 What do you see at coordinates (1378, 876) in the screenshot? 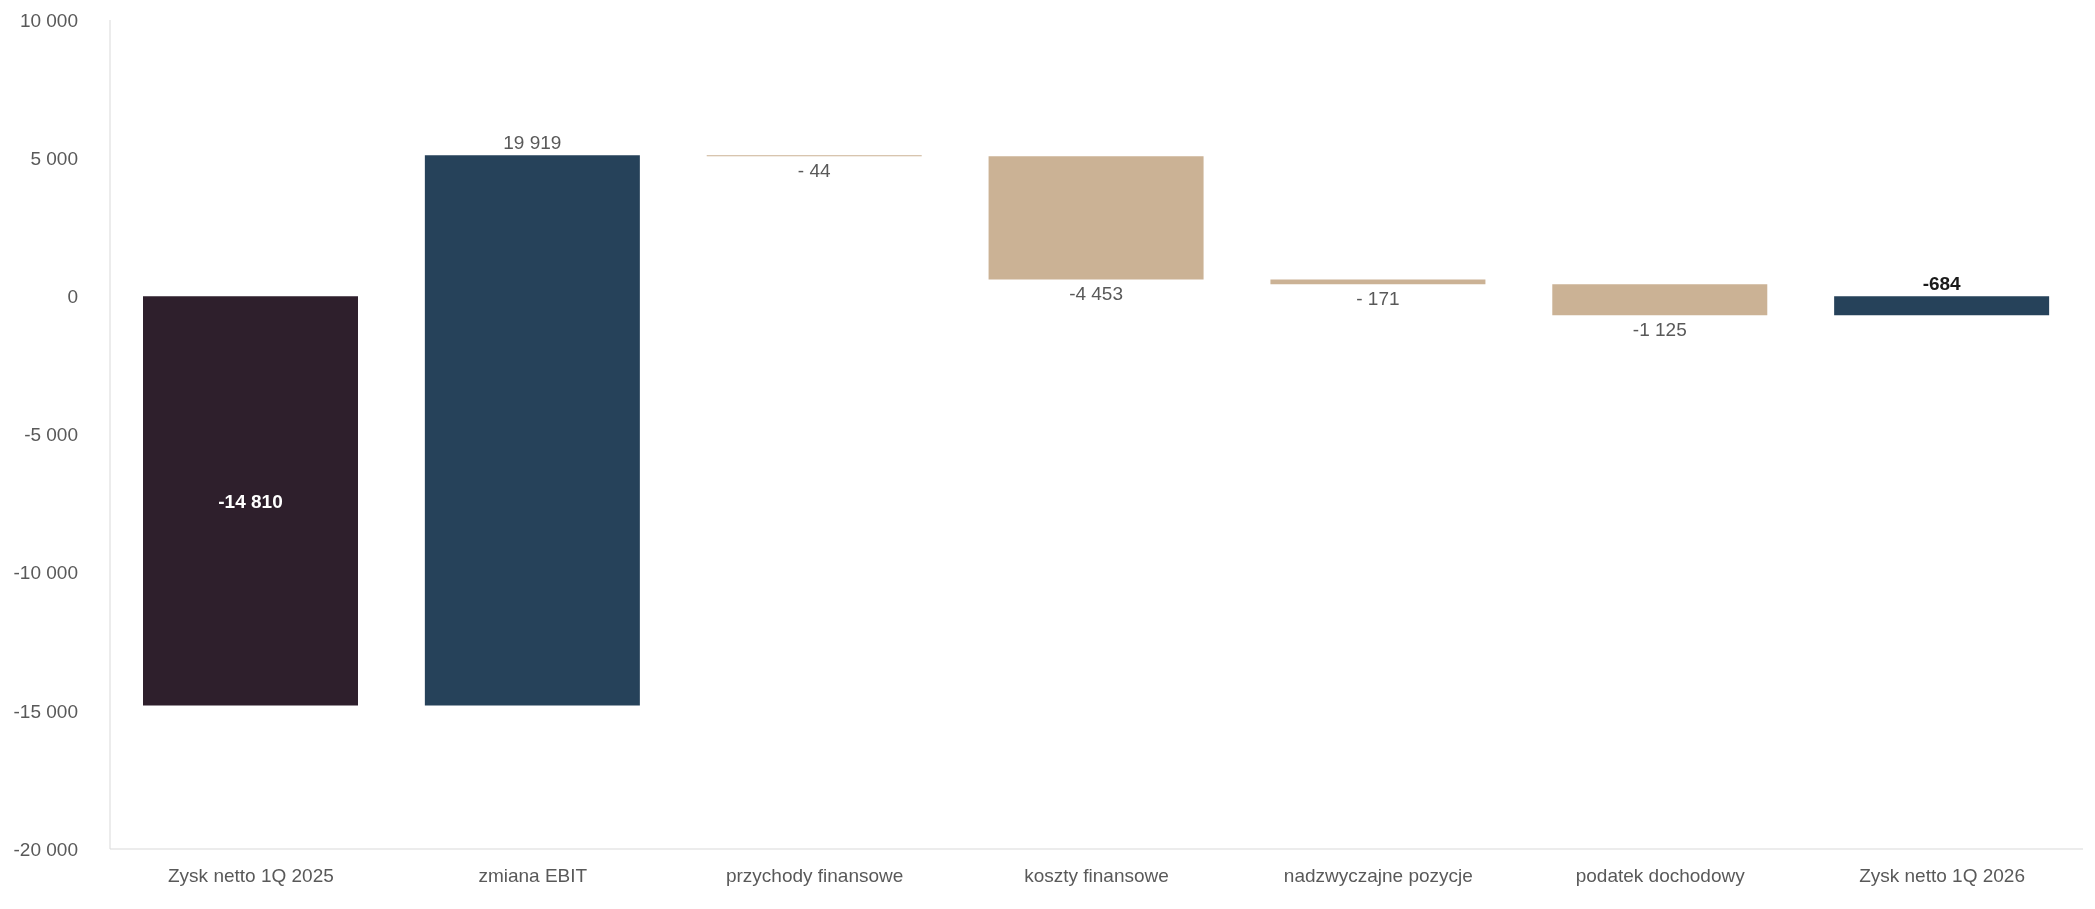
I see `x-tick-label: nadzwyczajne pozycje` at bounding box center [1378, 876].